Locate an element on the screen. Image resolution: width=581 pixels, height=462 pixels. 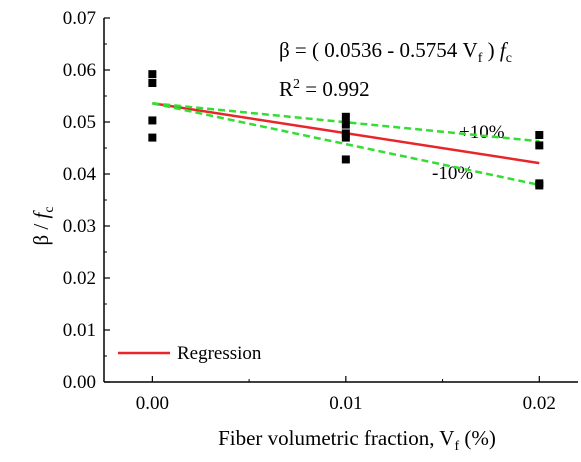
legend: Regression is located at coordinates (190, 353).